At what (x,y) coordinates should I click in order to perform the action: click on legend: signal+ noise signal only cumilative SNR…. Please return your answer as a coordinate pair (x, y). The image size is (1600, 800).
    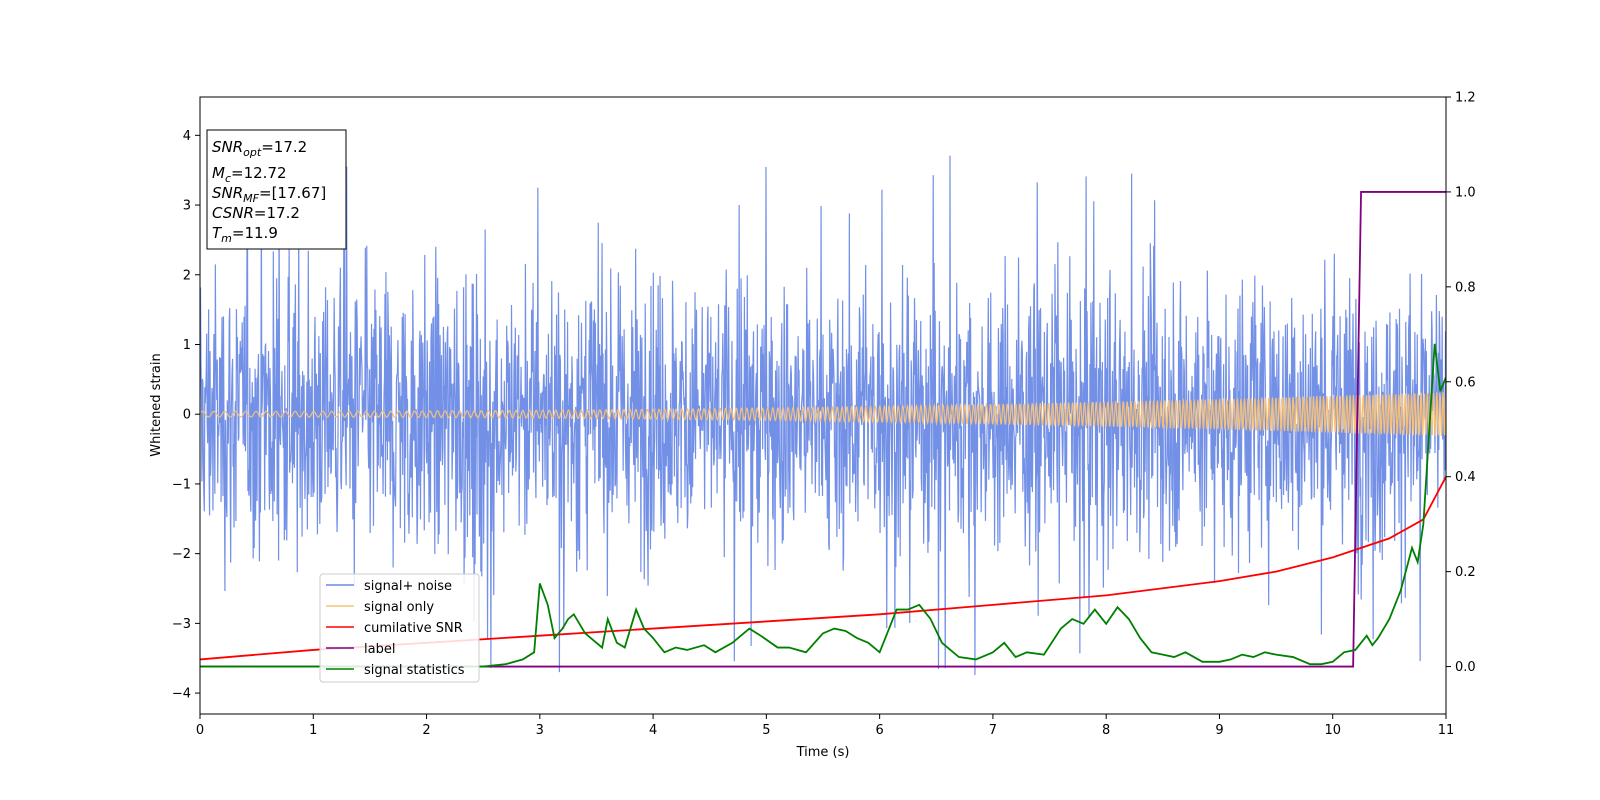
    Looking at the image, I should click on (399, 628).